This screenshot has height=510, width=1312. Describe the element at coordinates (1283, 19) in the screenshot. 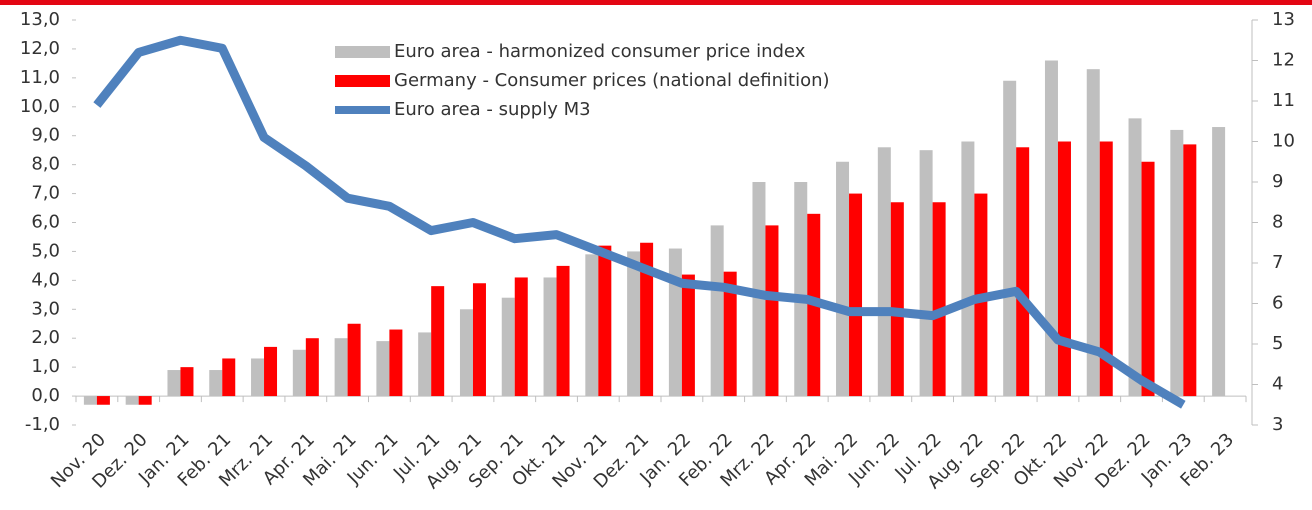

I see `y2-tick-label: 13` at that location.